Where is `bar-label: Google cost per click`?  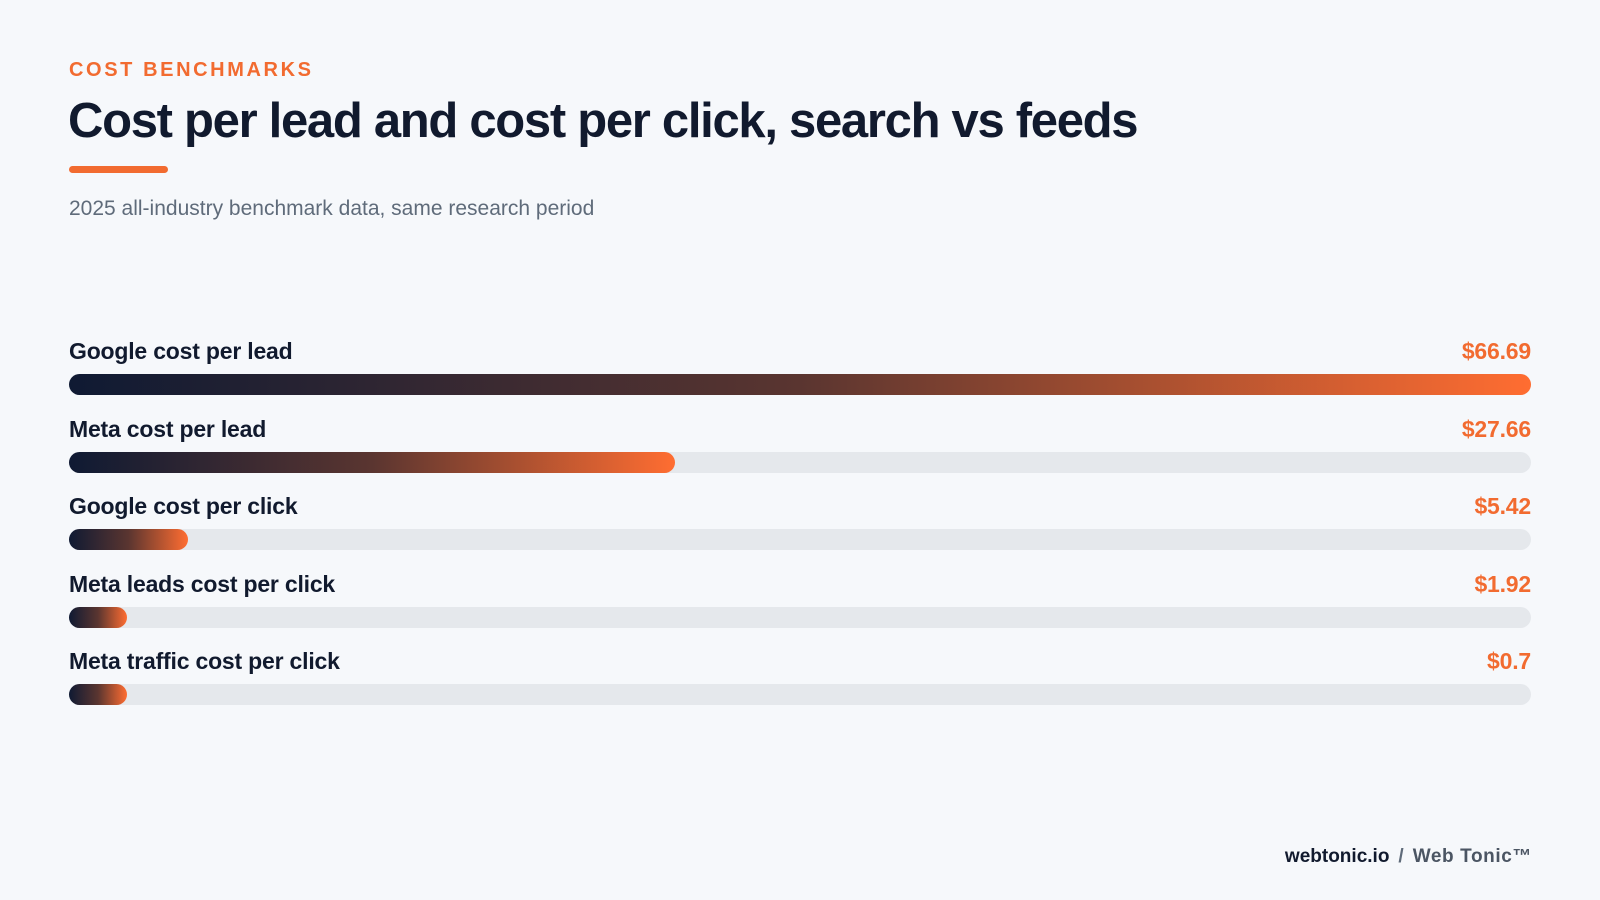 bar-label: Google cost per click is located at coordinates (183, 506).